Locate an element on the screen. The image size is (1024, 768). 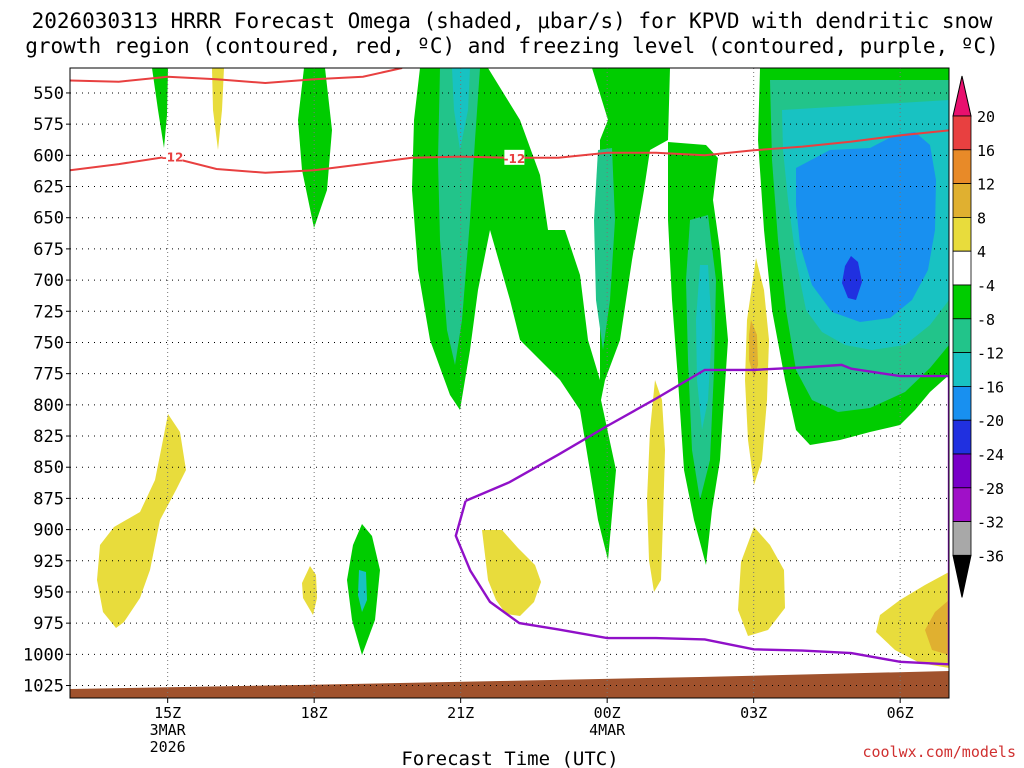
colorbar-tick-label: 8 is located at coordinates (981, 218).